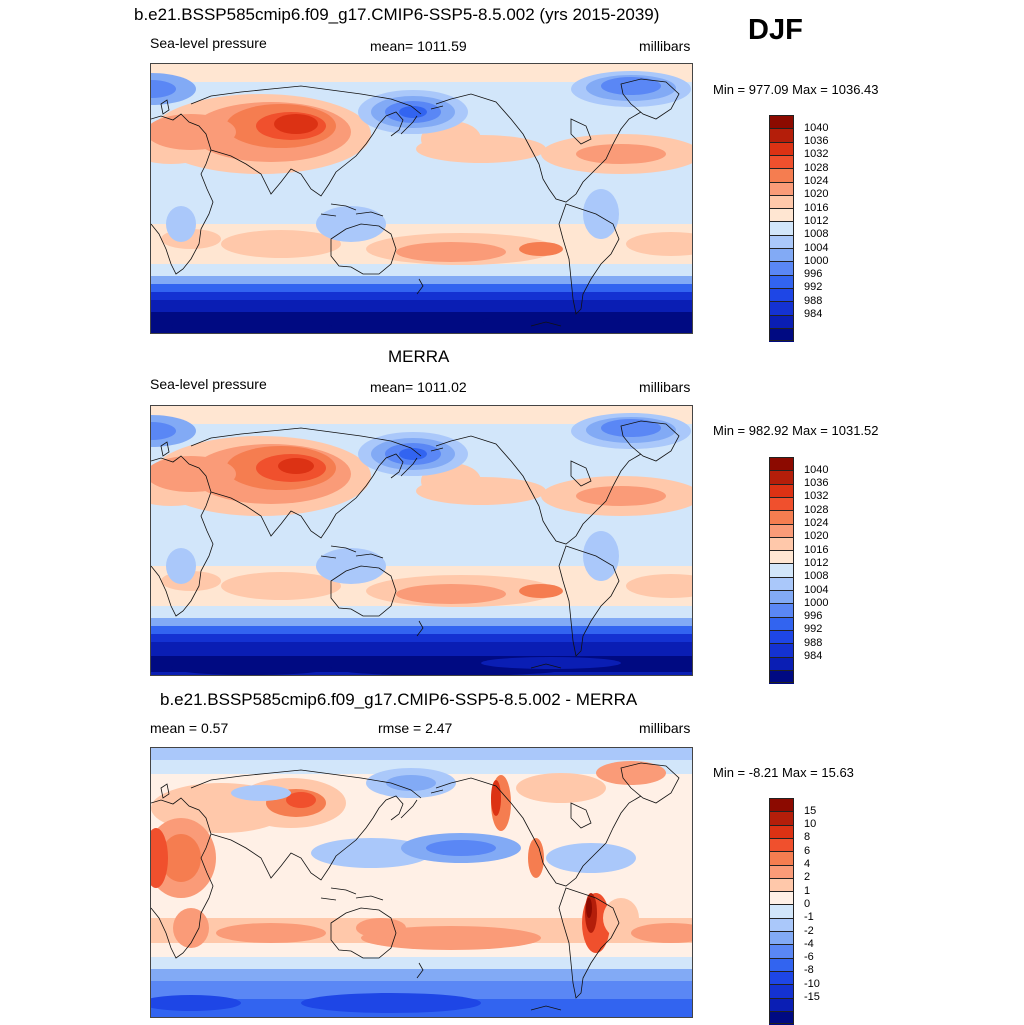 Image resolution: width=1024 pixels, height=1025 pixels. What do you see at coordinates (816, 207) in the screenshot?
I see `colorbar-label: 1016` at bounding box center [816, 207].